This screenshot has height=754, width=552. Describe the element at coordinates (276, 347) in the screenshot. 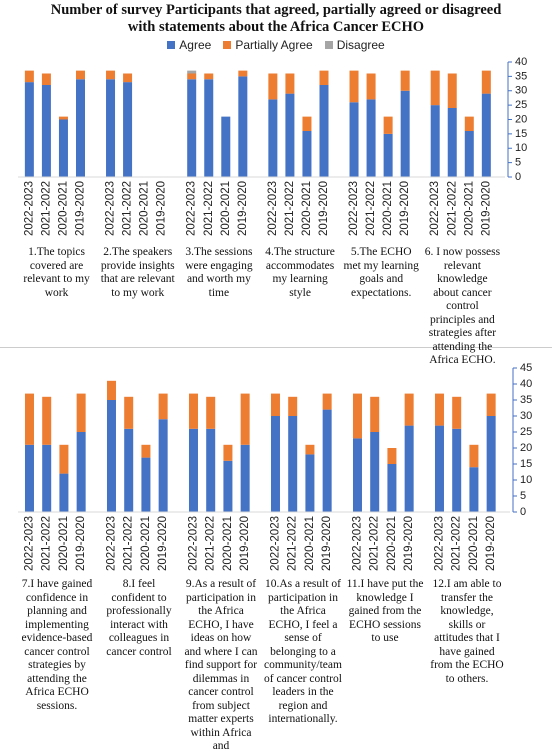

I see `panel-separator` at that location.